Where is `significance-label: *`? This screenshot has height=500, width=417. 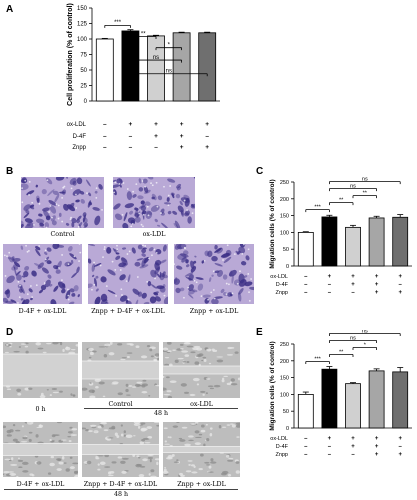 significance-label: * is located at coordinates (169, 45).